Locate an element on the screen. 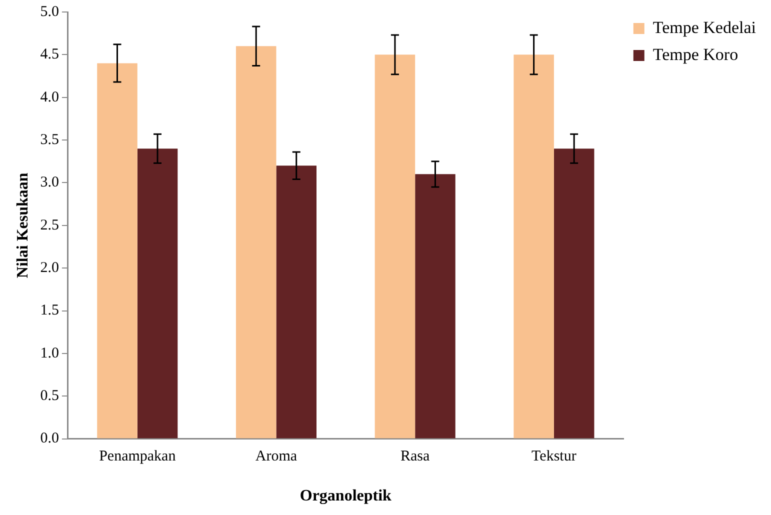  y-tick-label: 1.0 is located at coordinates (49, 353).